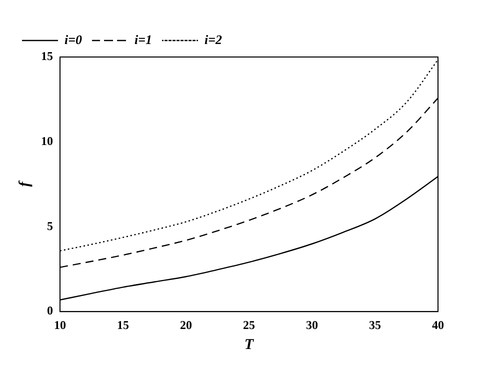  I want to click on y-axis-title: f, so click(24, 183).